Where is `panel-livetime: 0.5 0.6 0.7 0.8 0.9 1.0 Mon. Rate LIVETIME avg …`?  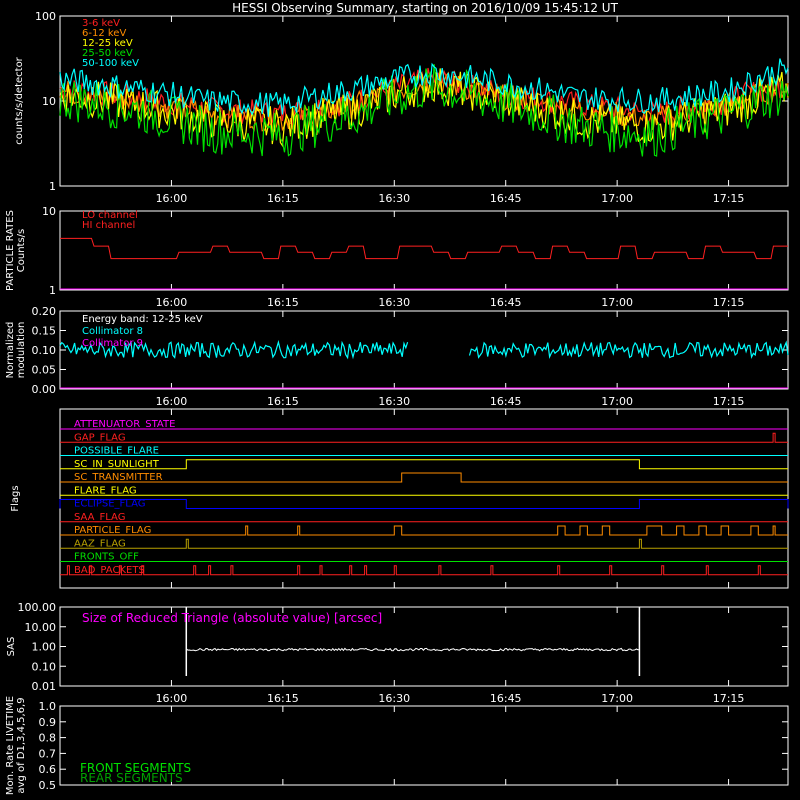 panel-livetime: 0.5 0.6 0.7 0.8 0.9 1.0 Mon. Rate LIVETIME avg … is located at coordinates (397, 745).